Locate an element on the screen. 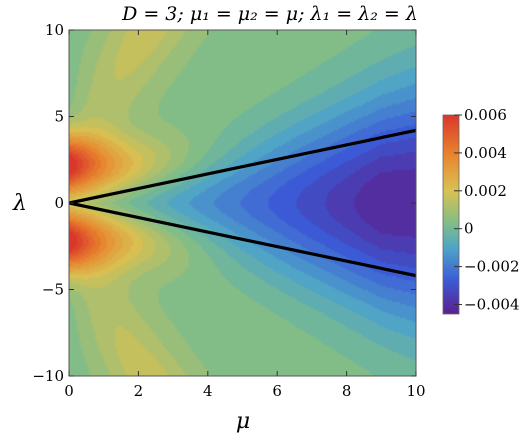 The image size is (526, 436). y-tick-label: −10 is located at coordinates (48, 376).